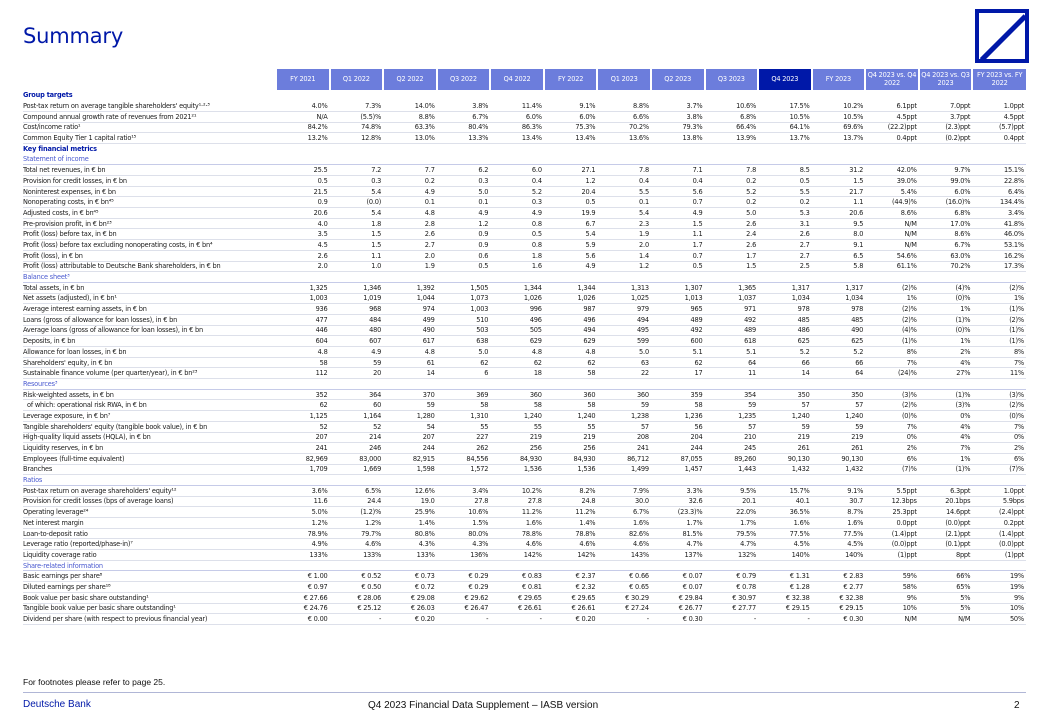 This screenshot has width=1040, height=720. Describe the element at coordinates (731, 299) in the screenshot. I see `table-cell: 1,037` at that location.